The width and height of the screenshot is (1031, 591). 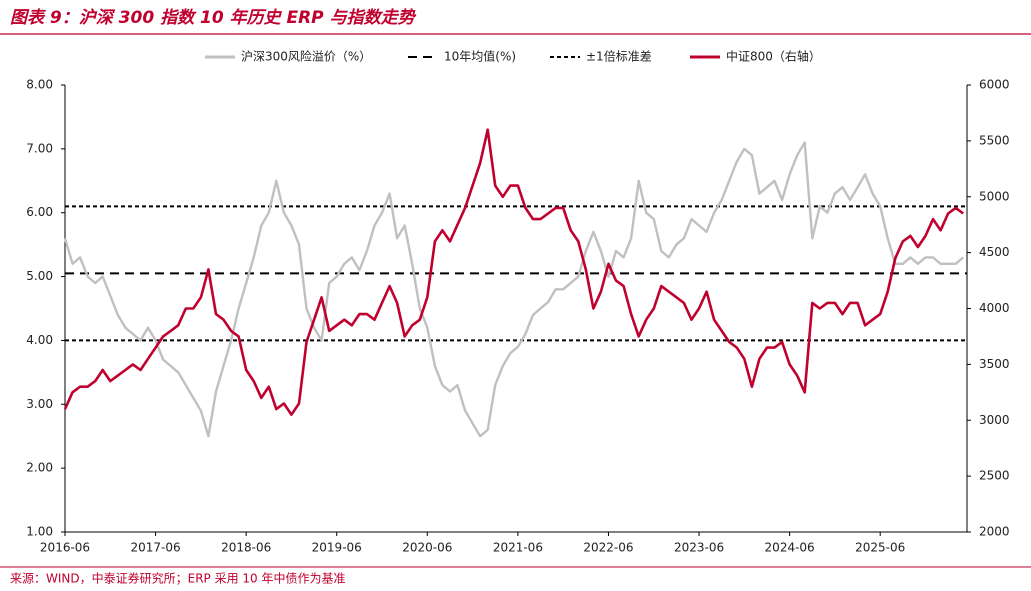 What do you see at coordinates (39, 148) in the screenshot?
I see `y-tick-label: 7.00` at bounding box center [39, 148].